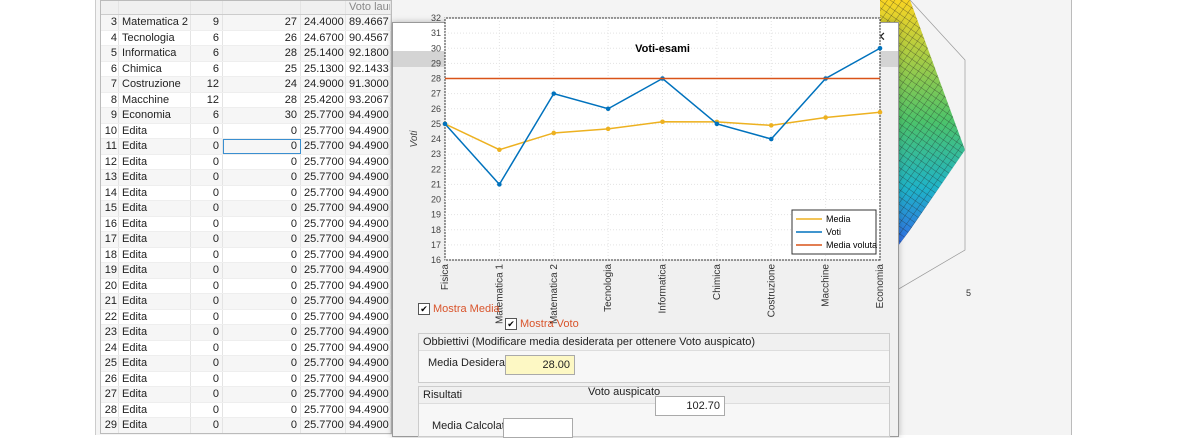 This screenshot has width=1180, height=438. I want to click on table-row: 15 Edita 0 0 25.7700 94.4900, so click(246, 209).